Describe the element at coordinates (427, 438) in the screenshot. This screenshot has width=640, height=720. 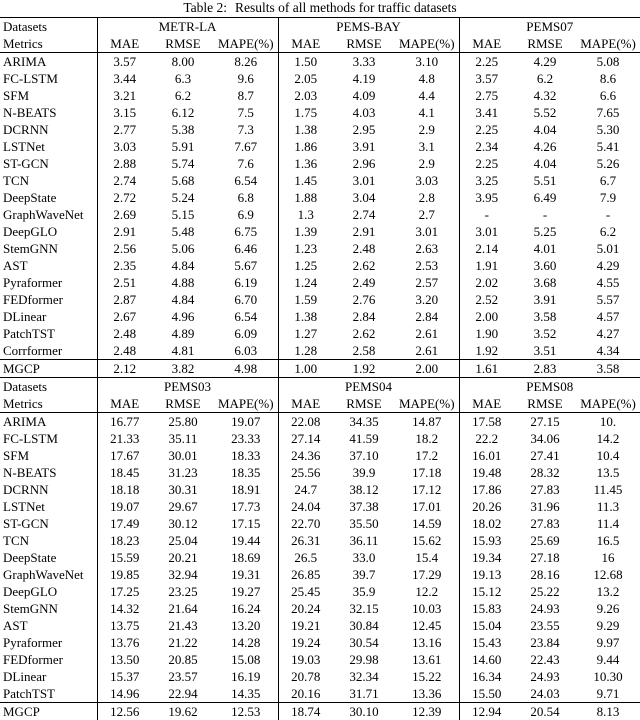
I see `metric-value: 18.2` at that location.